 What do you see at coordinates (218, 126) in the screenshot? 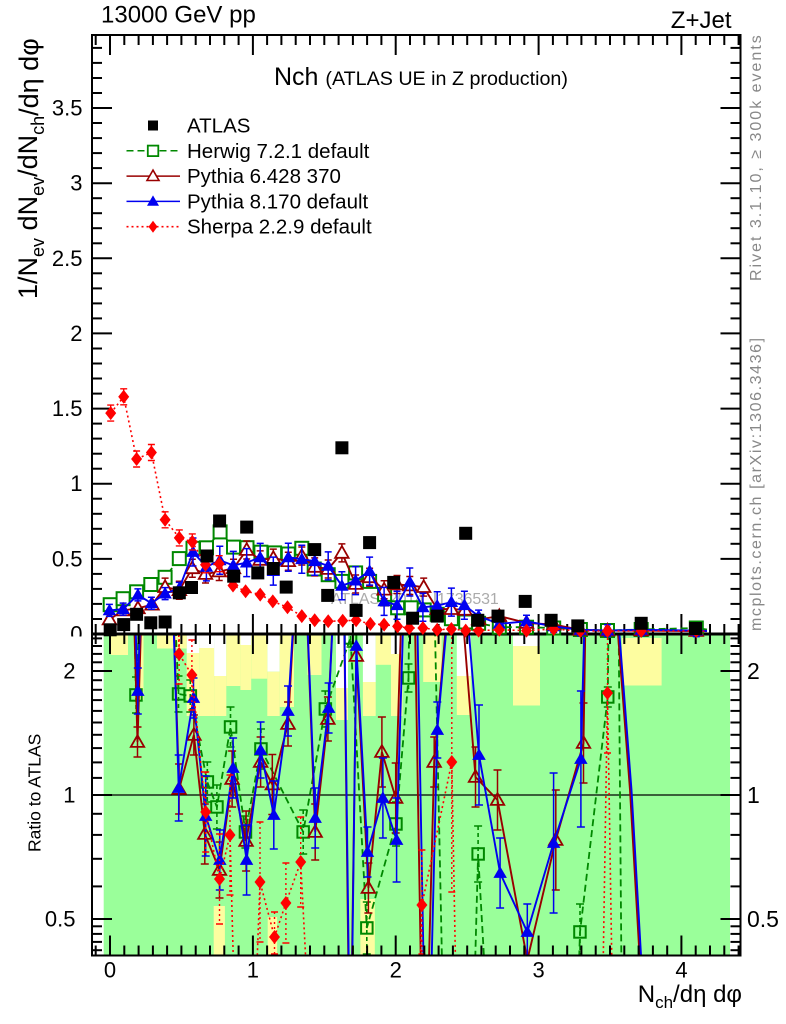
I see `svg-text: ATLAS` at bounding box center [218, 126].